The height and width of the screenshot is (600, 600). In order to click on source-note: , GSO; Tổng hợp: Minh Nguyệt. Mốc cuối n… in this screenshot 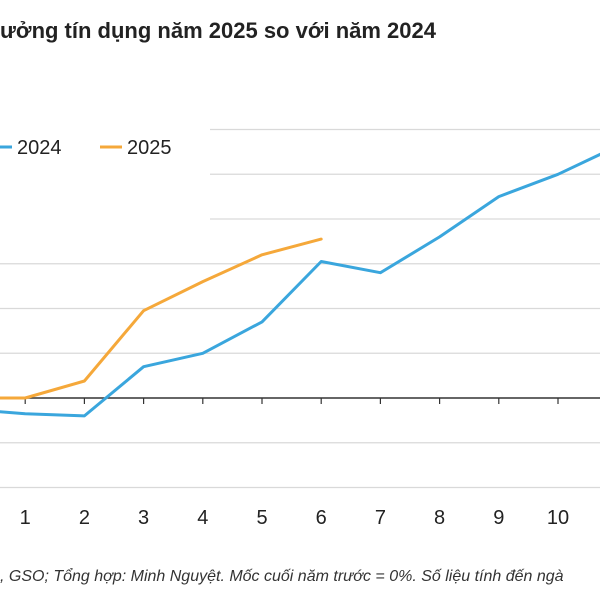, I will do `click(282, 576)`.